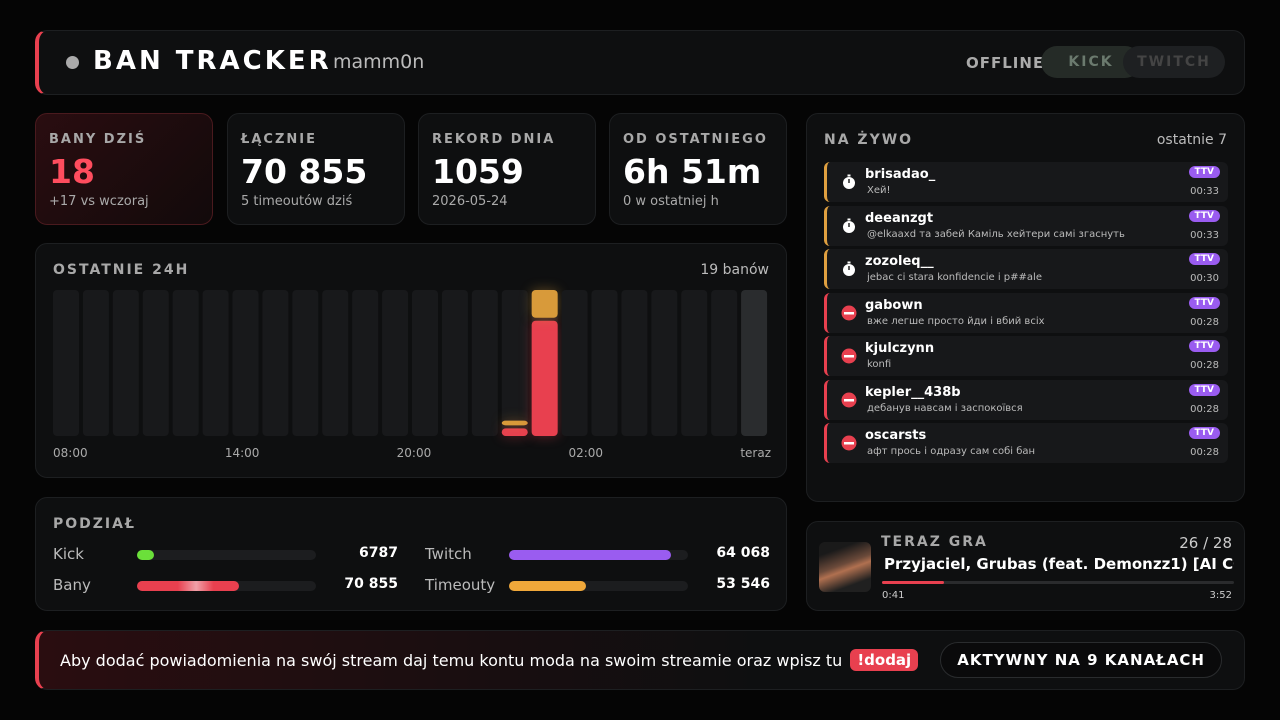 This screenshot has height=720, width=1280. Describe the element at coordinates (956, 321) in the screenshot. I see `live-message: вже легше просто йди і вбий всіх` at that location.